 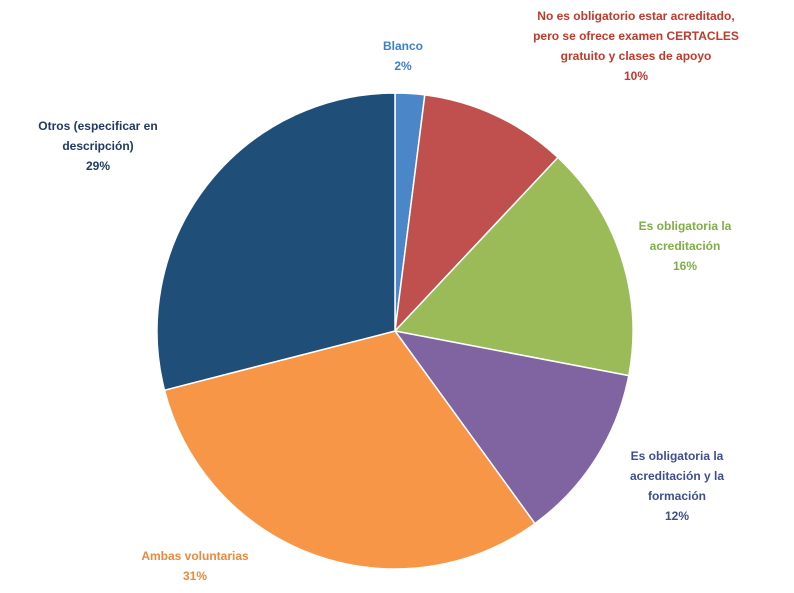 What do you see at coordinates (98, 166) in the screenshot?
I see `slice-percent: 29%` at bounding box center [98, 166].